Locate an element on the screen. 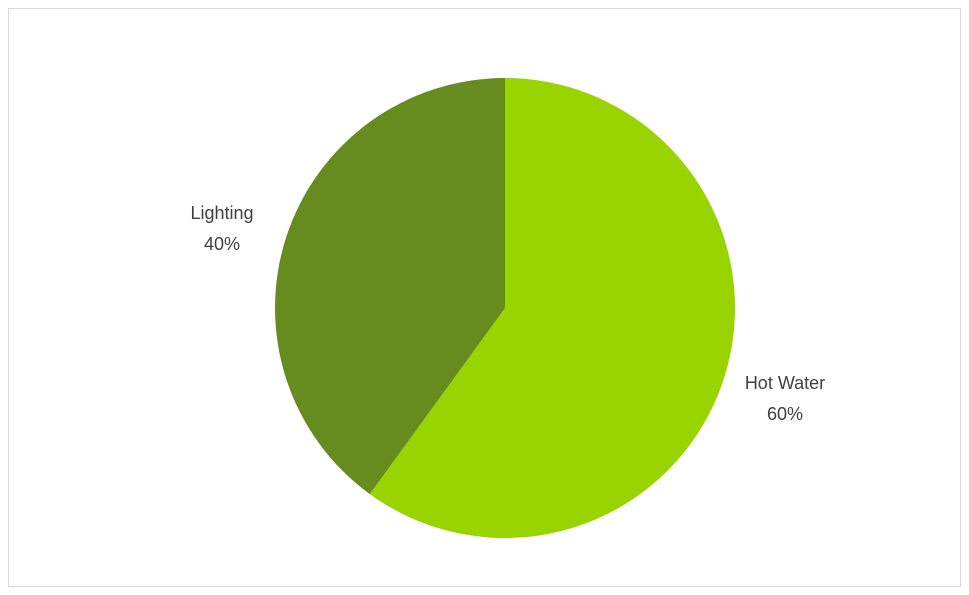 This screenshot has width=969, height=595. slice-label-lighting: Lighting is located at coordinates (221, 213).